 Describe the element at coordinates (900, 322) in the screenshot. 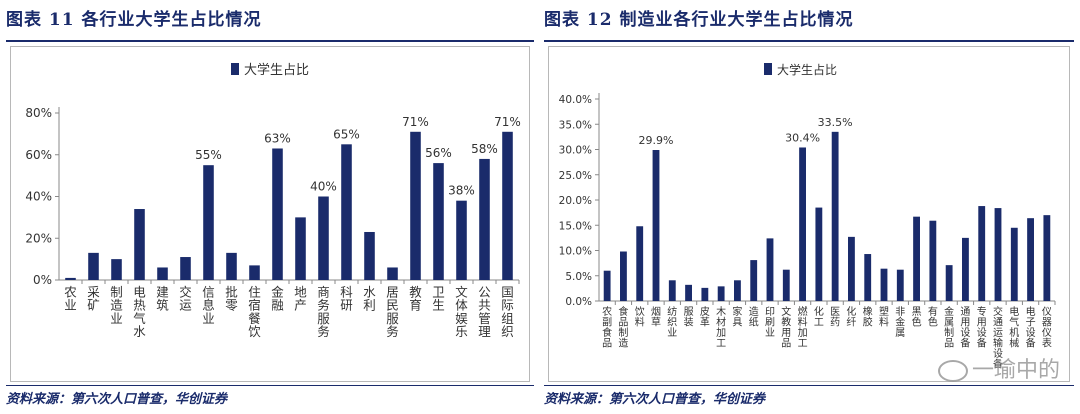

I see `right-category-label: 非金属` at that location.